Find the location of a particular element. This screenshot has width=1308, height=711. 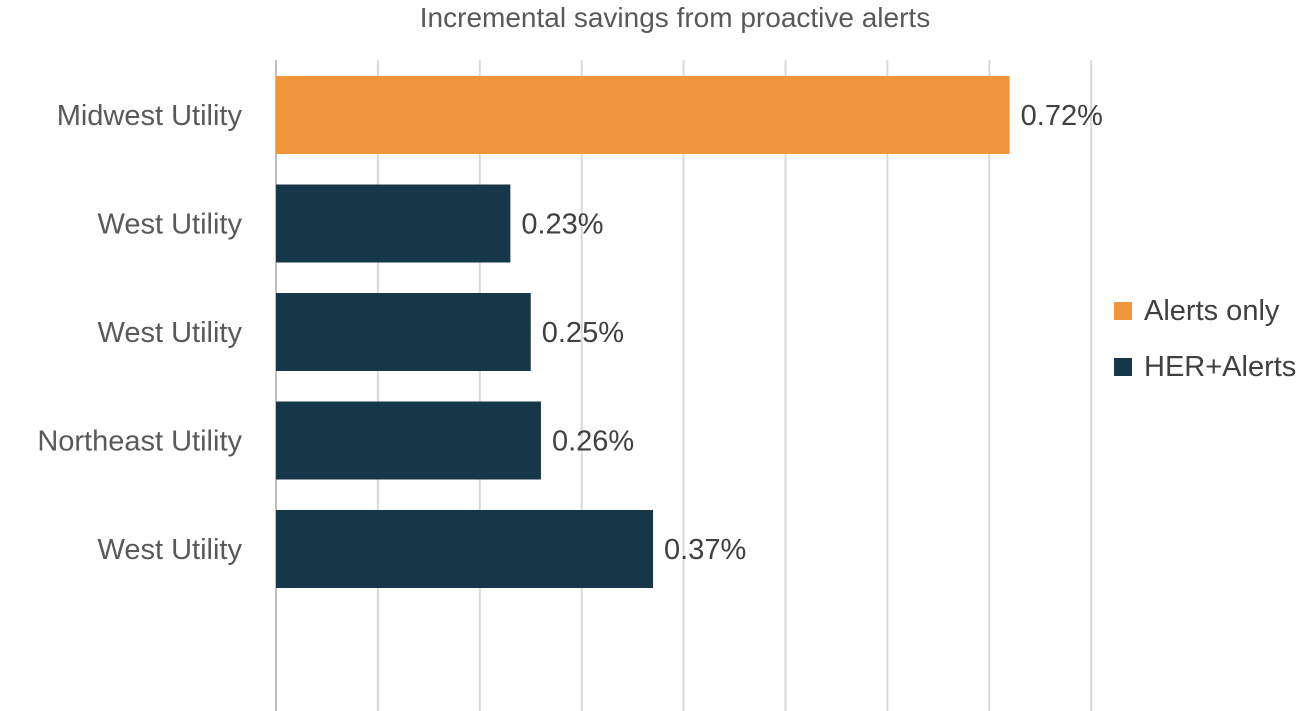

data-label: 0.37% is located at coordinates (705, 550).